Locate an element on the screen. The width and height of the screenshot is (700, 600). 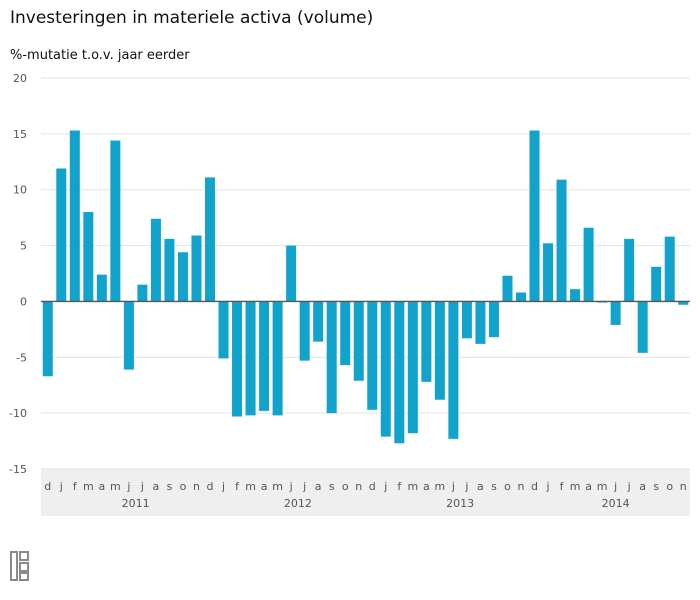
year-label: 2014 is located at coordinates (616, 503).